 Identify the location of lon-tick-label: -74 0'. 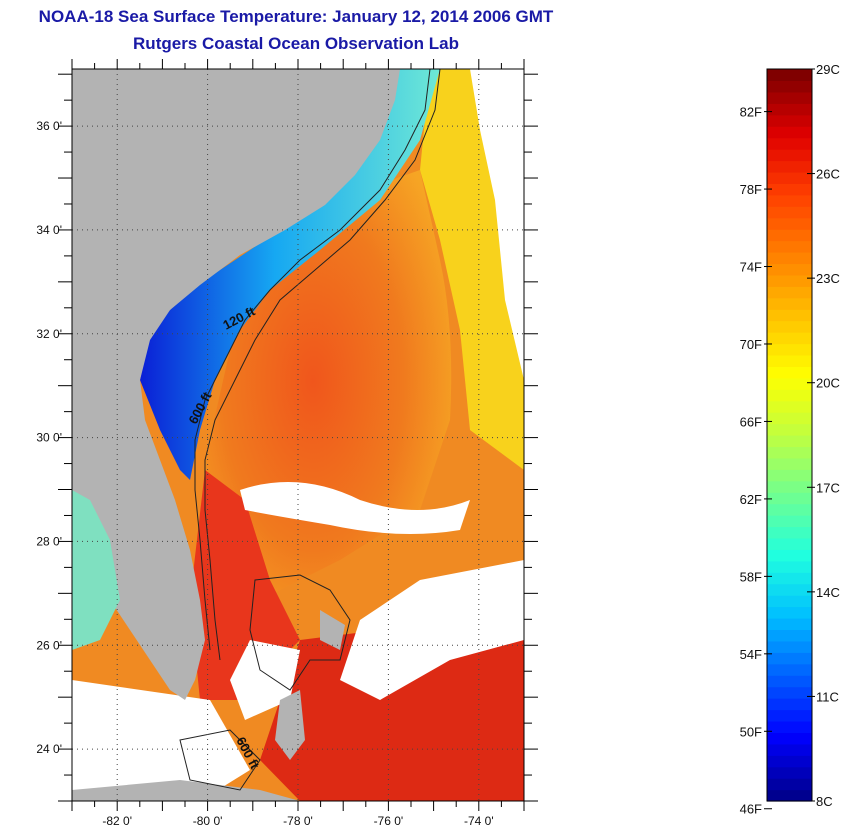
(479, 821).